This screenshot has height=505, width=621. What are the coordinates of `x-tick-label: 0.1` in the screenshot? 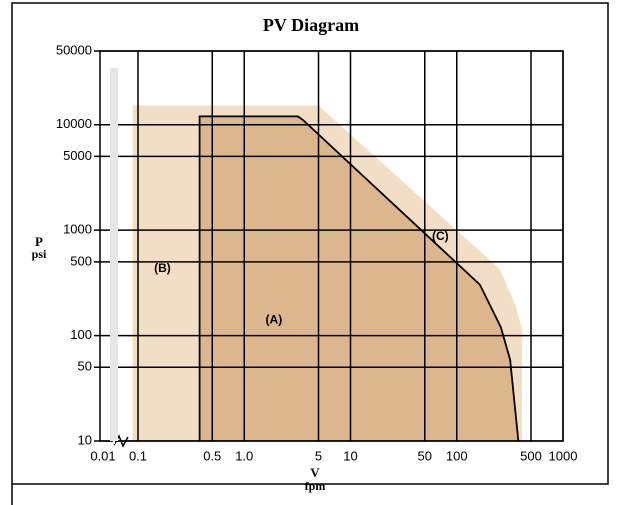 It's located at (138, 455).